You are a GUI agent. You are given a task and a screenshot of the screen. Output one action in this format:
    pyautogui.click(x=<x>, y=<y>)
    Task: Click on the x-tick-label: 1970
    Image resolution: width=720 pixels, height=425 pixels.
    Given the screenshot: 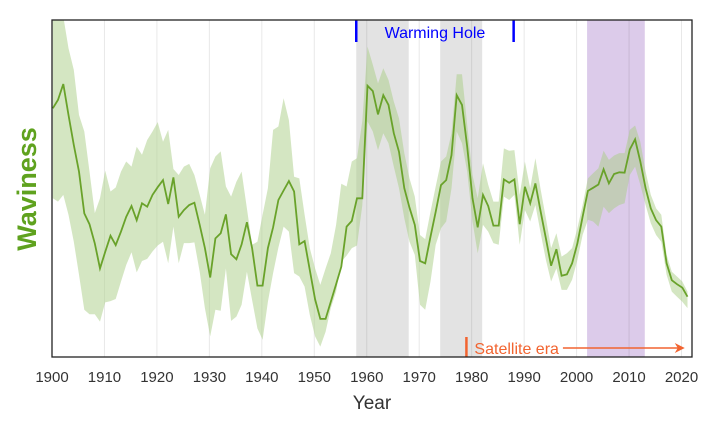 What is the action you would take?
    pyautogui.click(x=419, y=377)
    